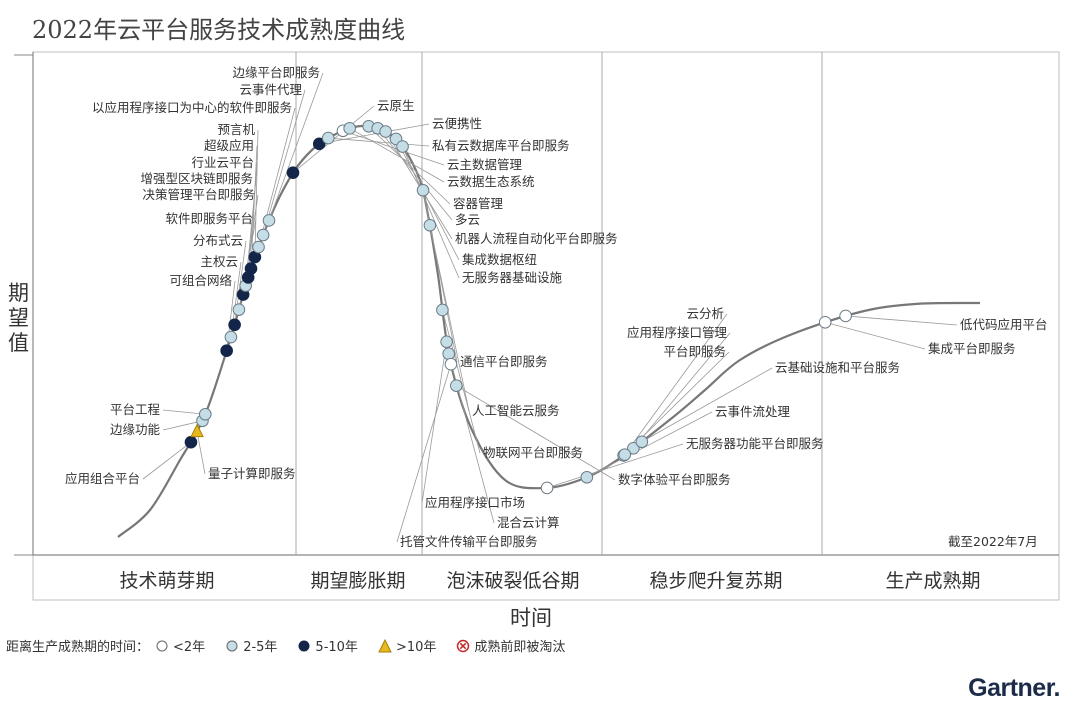 The width and height of the screenshot is (1080, 712). Describe the element at coordinates (531, 618) in the screenshot. I see `x-axis-label: 时间` at that location.